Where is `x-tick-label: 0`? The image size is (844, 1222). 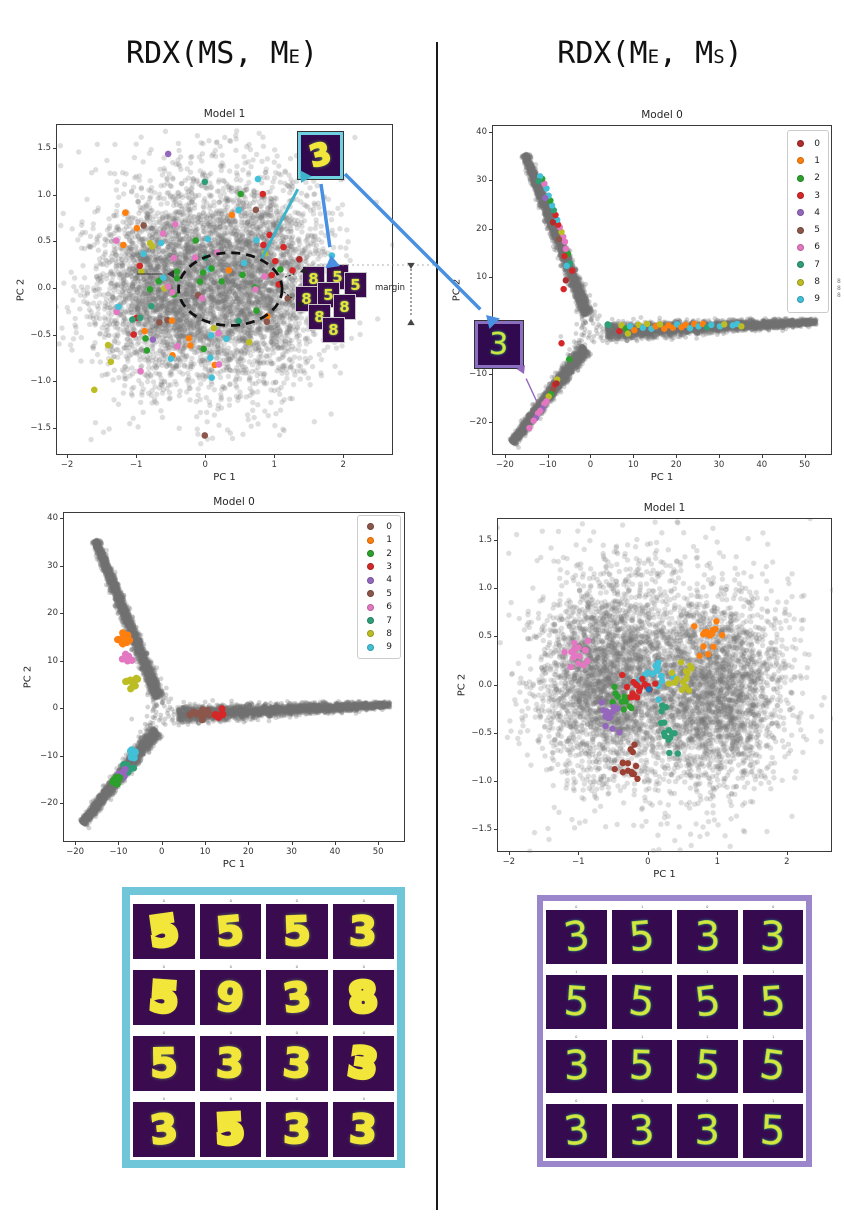
x-tick-label: 0 is located at coordinates (205, 465).